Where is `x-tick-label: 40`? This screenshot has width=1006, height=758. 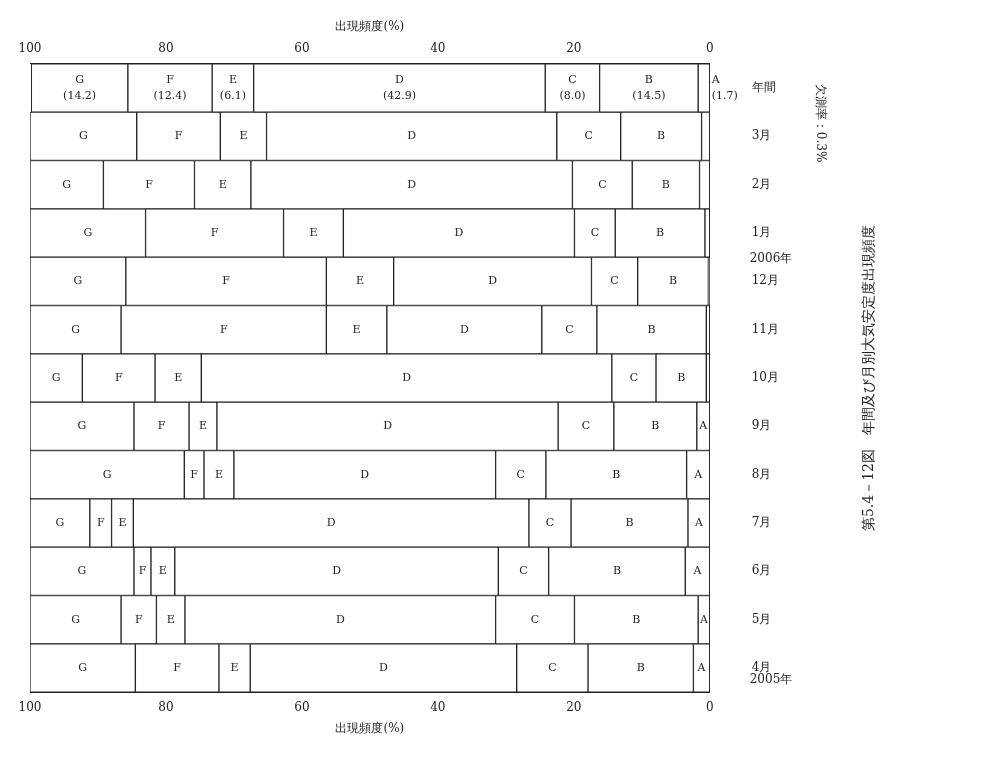 x-tick-label: 40 is located at coordinates (438, 706).